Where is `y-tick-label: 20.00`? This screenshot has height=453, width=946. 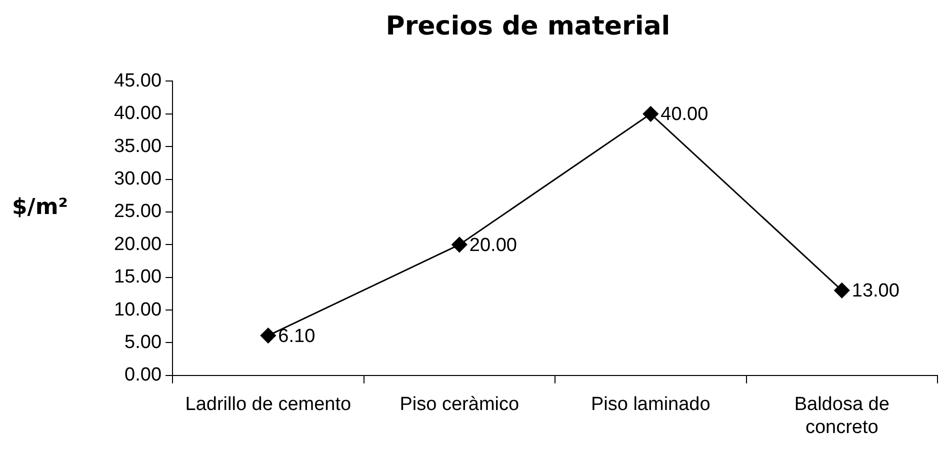
y-tick-label: 20.00 is located at coordinates (138, 244).